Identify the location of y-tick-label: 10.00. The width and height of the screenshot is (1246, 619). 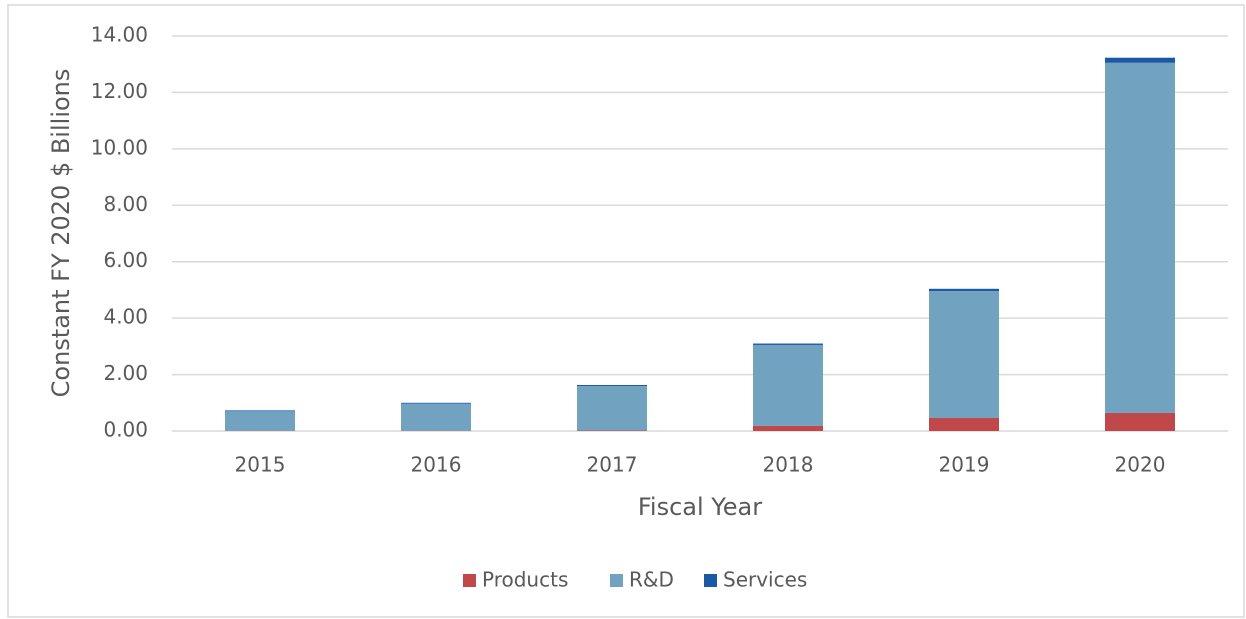
(119, 147).